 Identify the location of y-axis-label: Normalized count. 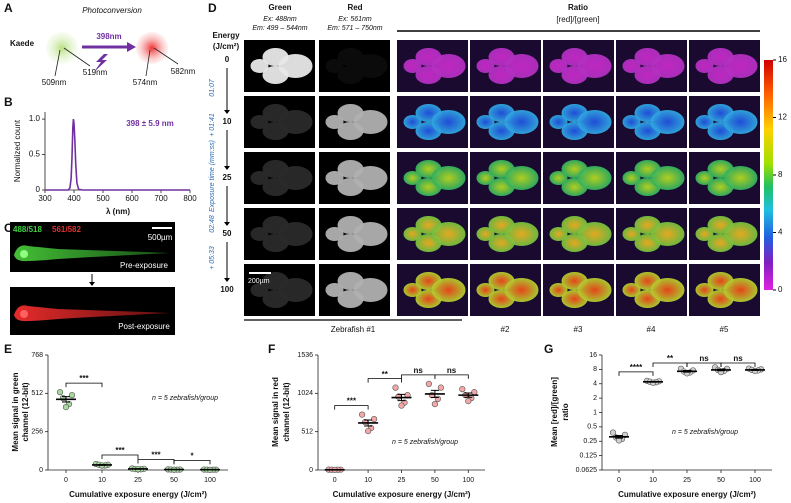
(17, 150).